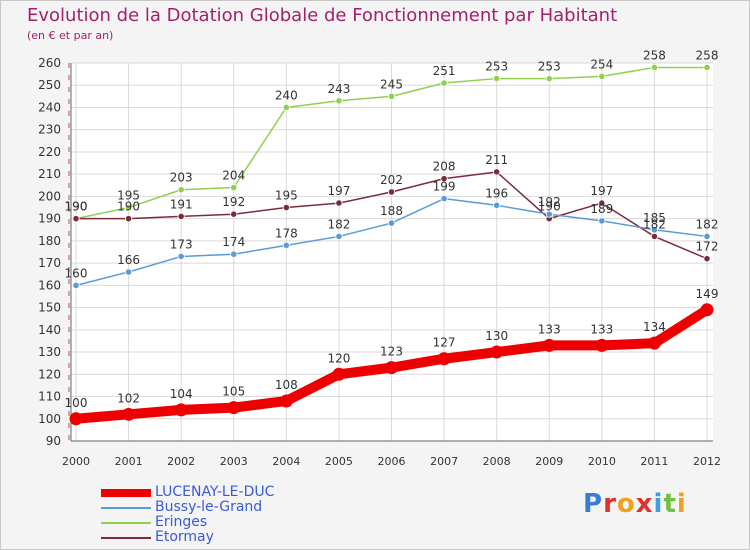 This screenshot has width=750, height=550. Describe the element at coordinates (391, 84) in the screenshot. I see `data-label: 245` at that location.